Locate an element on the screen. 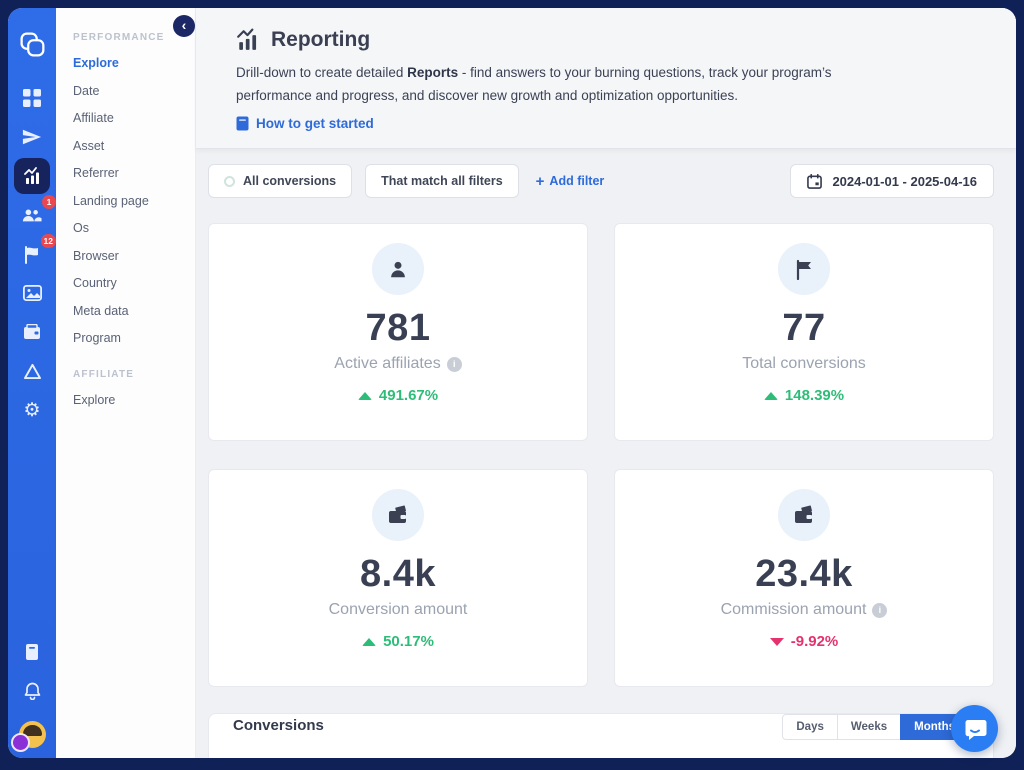  sidebar-item-explore: Explore is located at coordinates (96, 63).